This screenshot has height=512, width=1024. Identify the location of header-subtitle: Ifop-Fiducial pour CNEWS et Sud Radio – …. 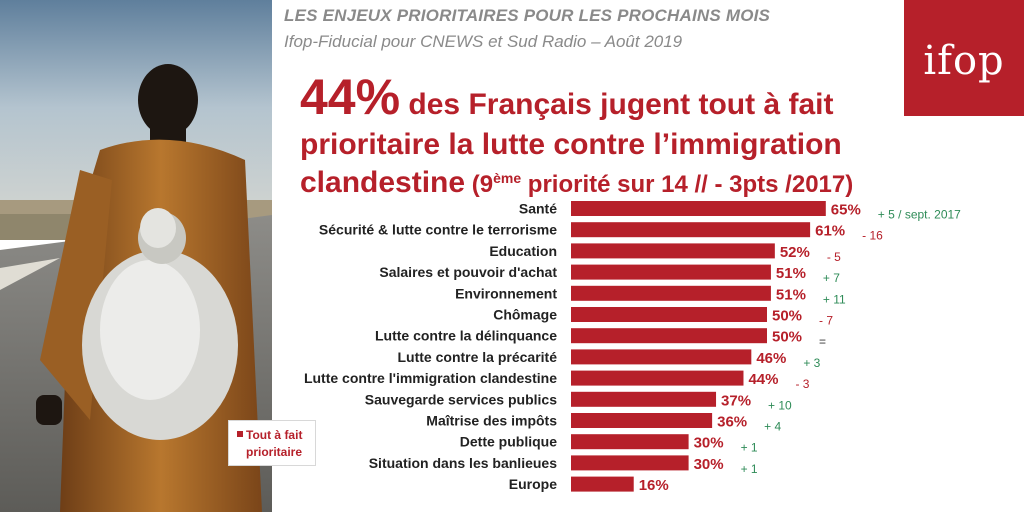
(483, 41).